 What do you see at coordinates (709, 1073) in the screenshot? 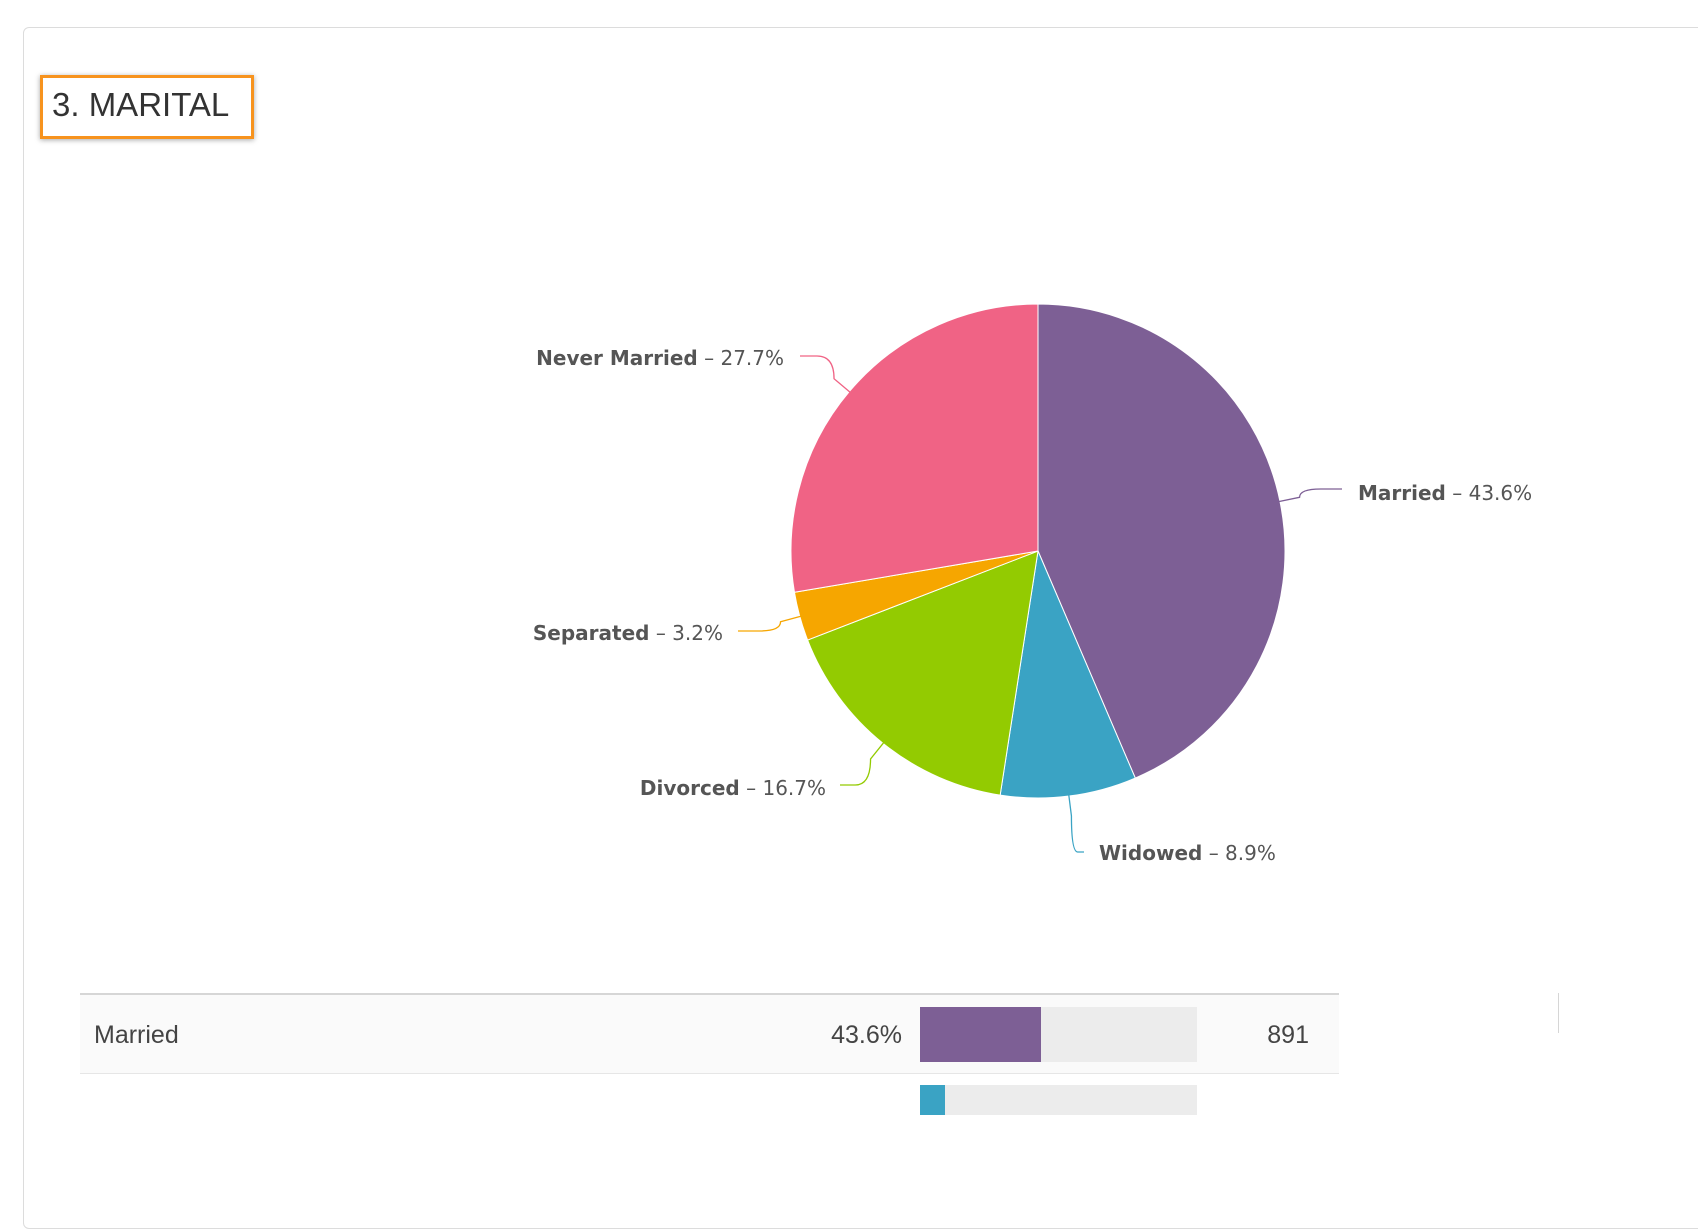
I see `row-divider` at bounding box center [709, 1073].